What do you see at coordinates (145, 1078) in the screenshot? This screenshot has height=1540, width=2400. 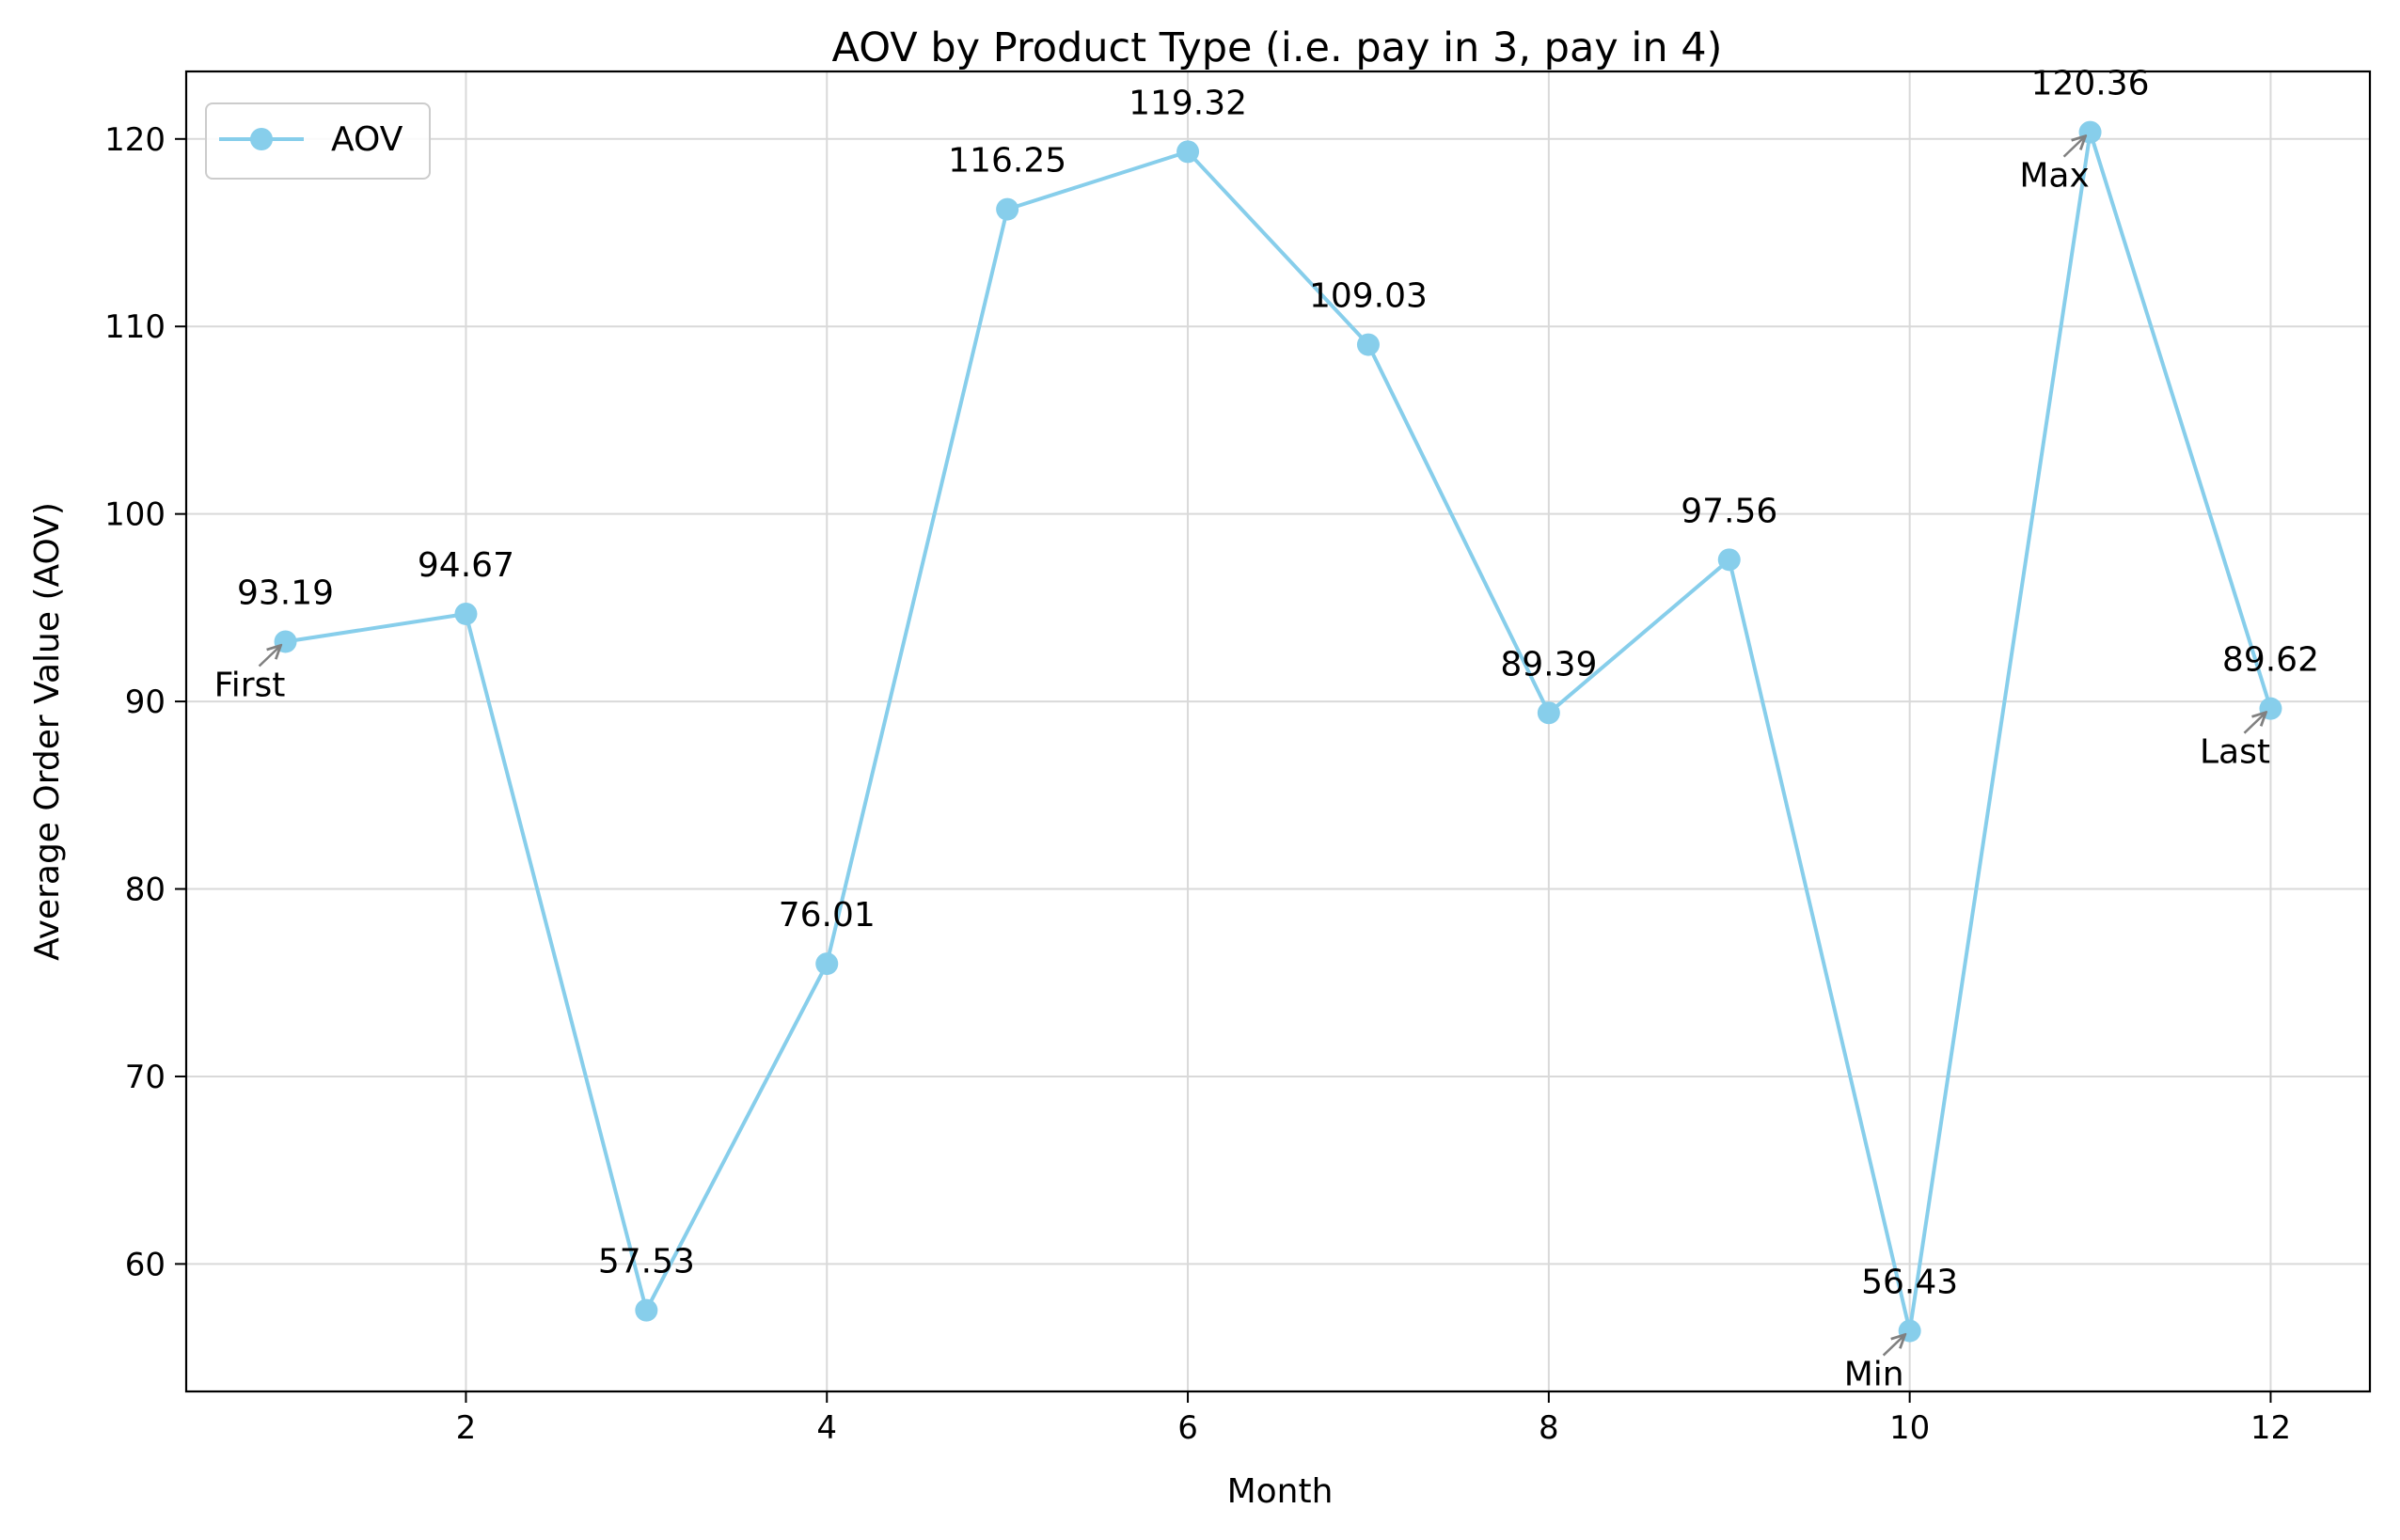 I see `y-tick-label: 70` at bounding box center [145, 1078].